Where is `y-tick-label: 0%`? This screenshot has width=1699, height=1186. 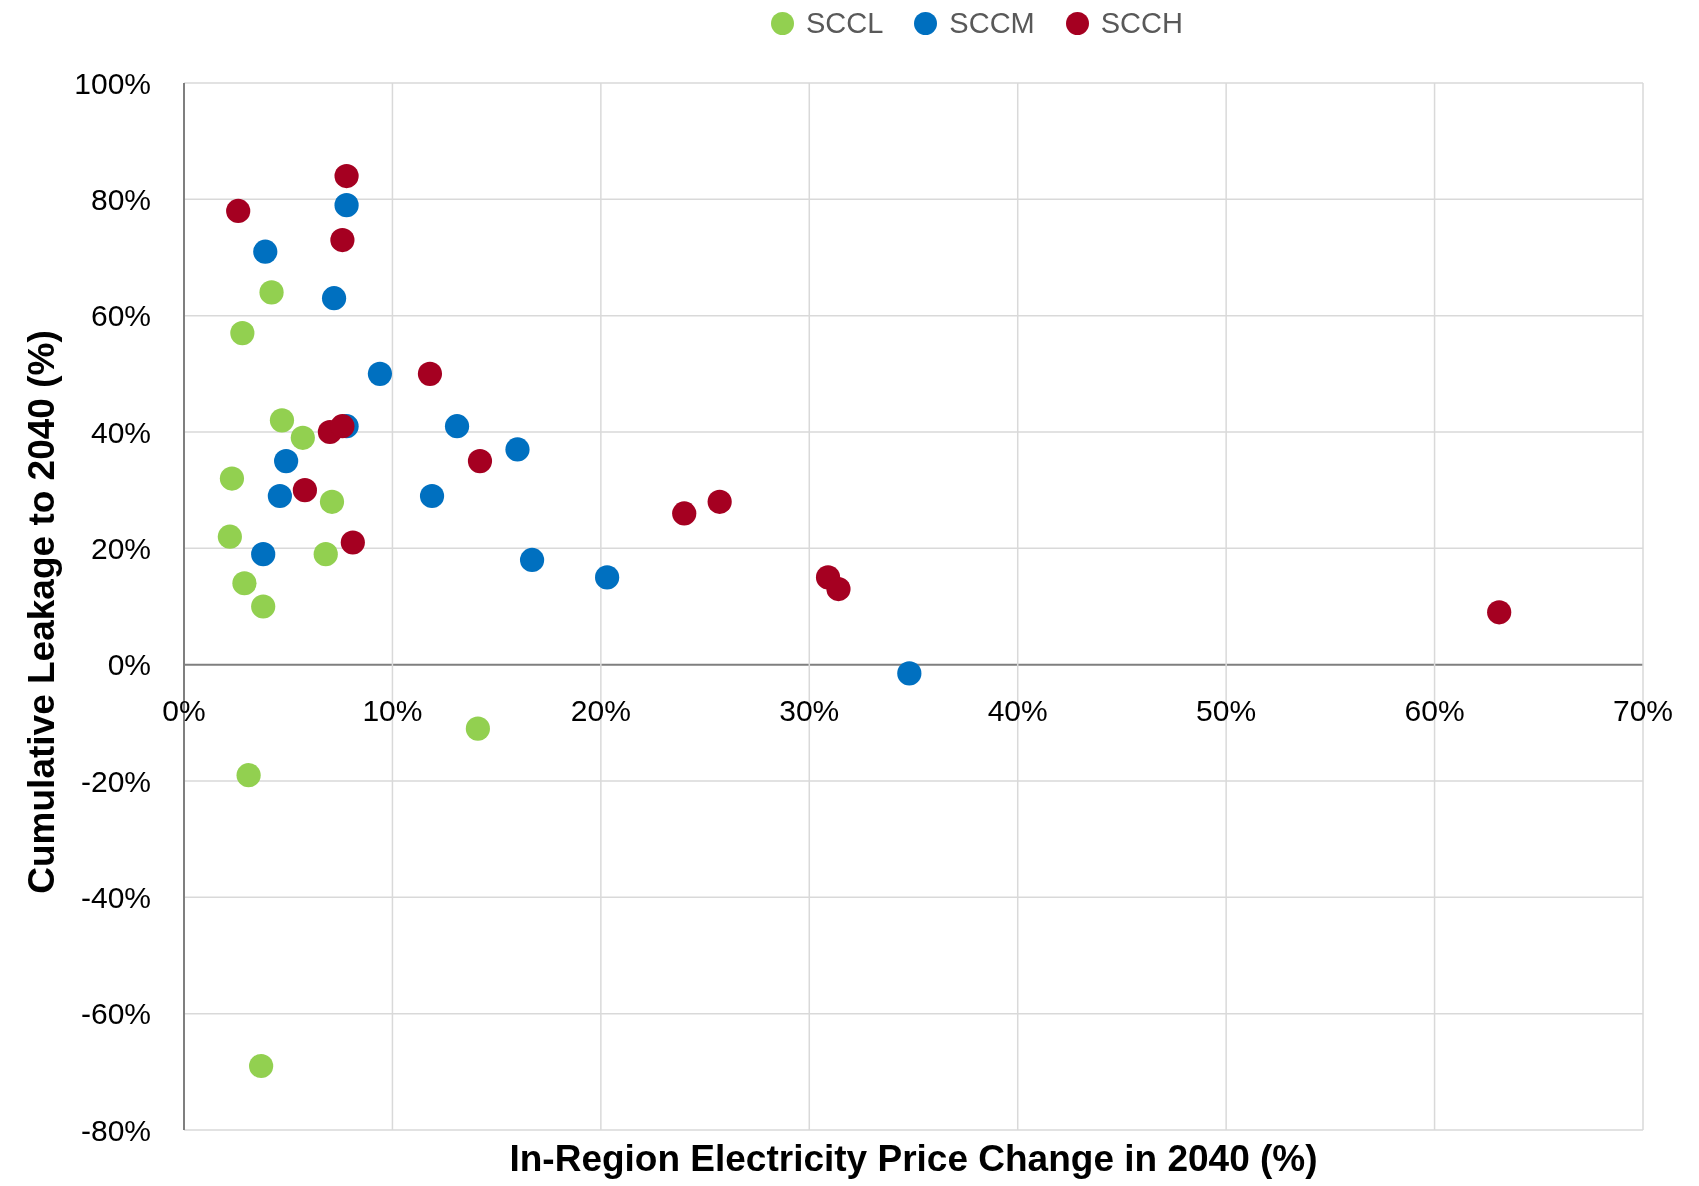
y-tick-label: 0% is located at coordinates (129, 665).